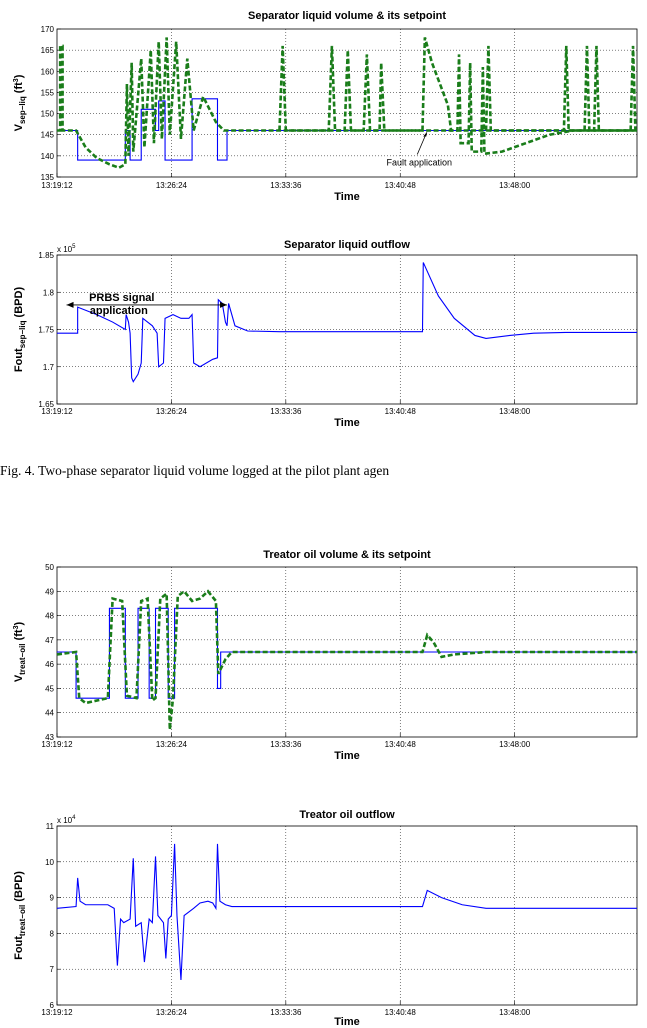 The image size is (647, 1028). What do you see at coordinates (52, 1005) in the screenshot?
I see `y-tick-label: 6` at bounding box center [52, 1005].